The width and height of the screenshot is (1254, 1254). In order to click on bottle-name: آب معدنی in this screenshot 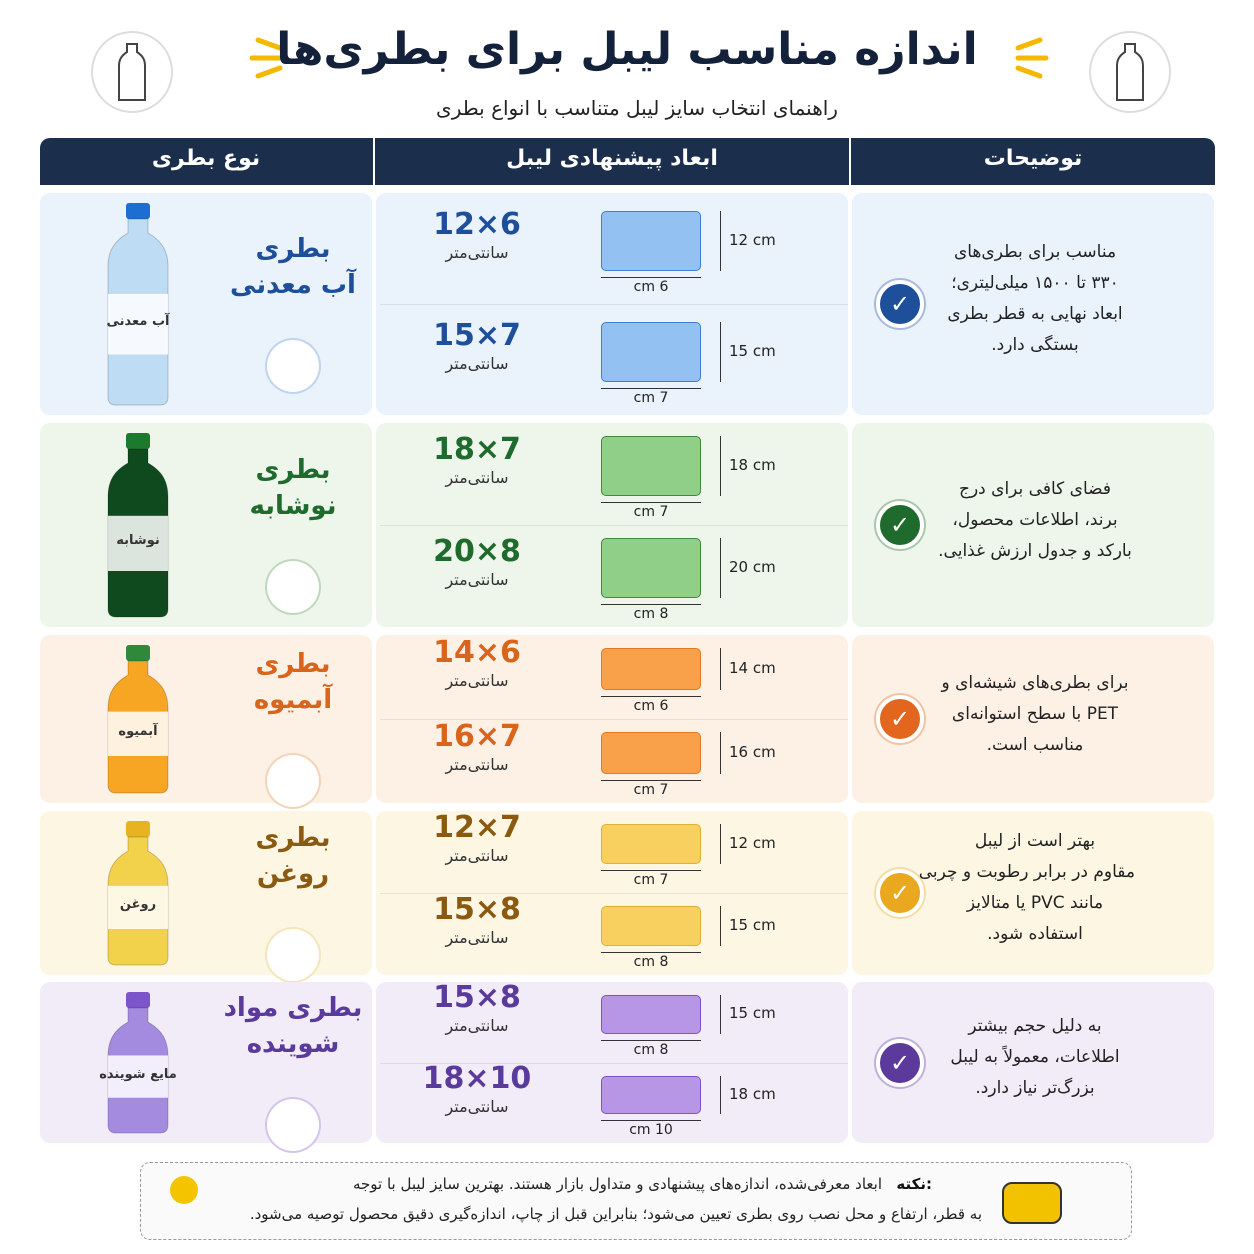, I will do `click(293, 285)`.